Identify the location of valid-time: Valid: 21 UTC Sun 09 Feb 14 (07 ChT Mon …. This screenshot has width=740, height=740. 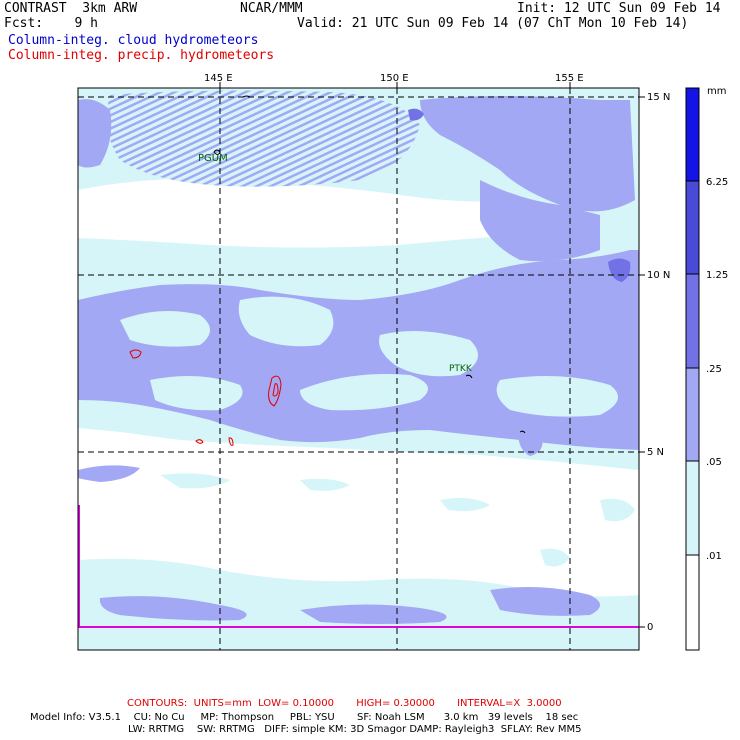
(493, 23).